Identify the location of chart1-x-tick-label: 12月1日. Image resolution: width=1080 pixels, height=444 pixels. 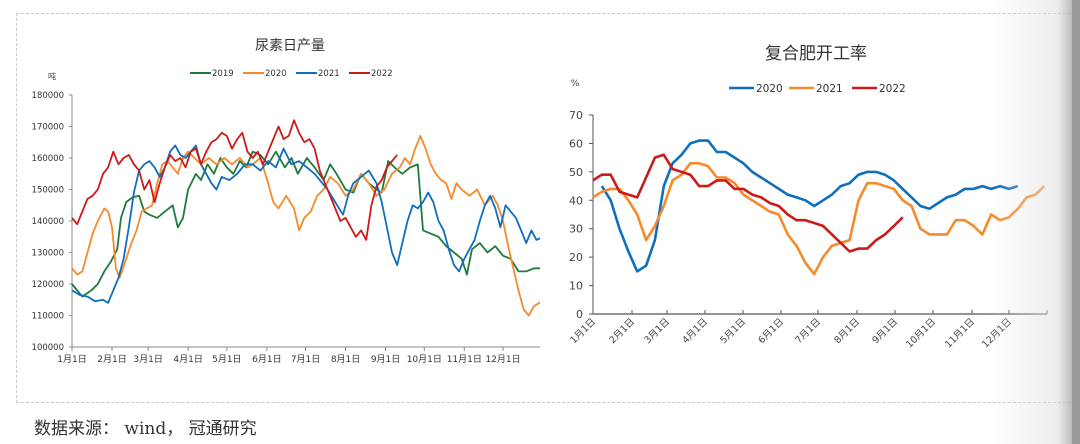
(502, 359).